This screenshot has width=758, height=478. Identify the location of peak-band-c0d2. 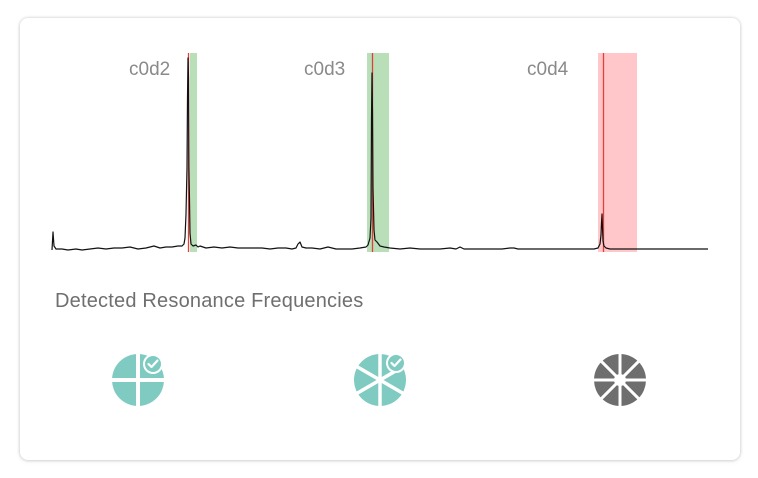
(193, 152).